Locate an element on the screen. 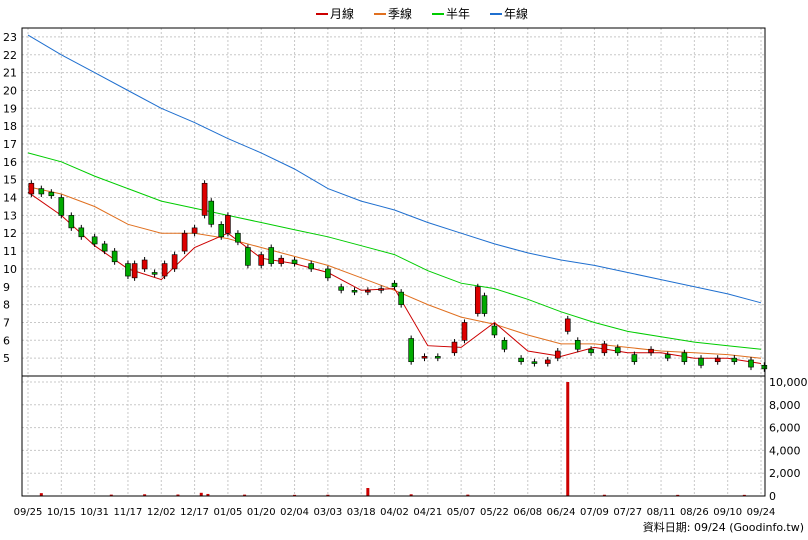  volume-tick-label: 6,000 is located at coordinates (785, 428).